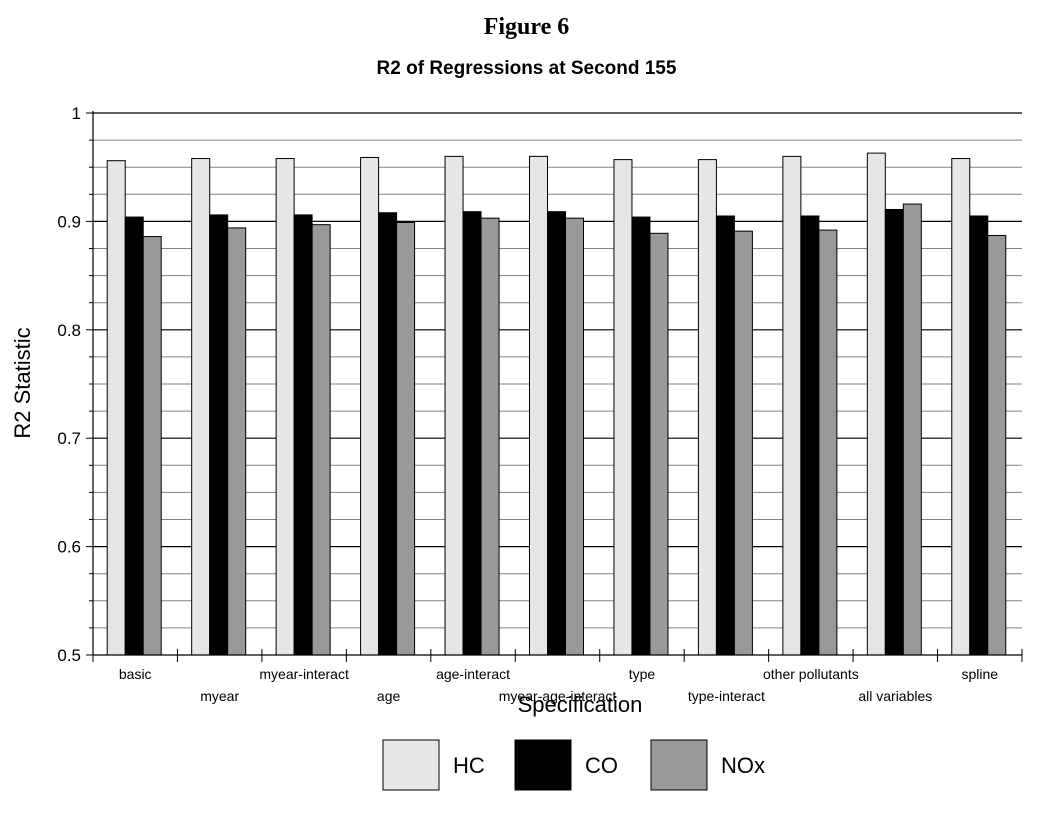  What do you see at coordinates (69, 547) in the screenshot?
I see `y-tick-label: 0.6` at bounding box center [69, 547].